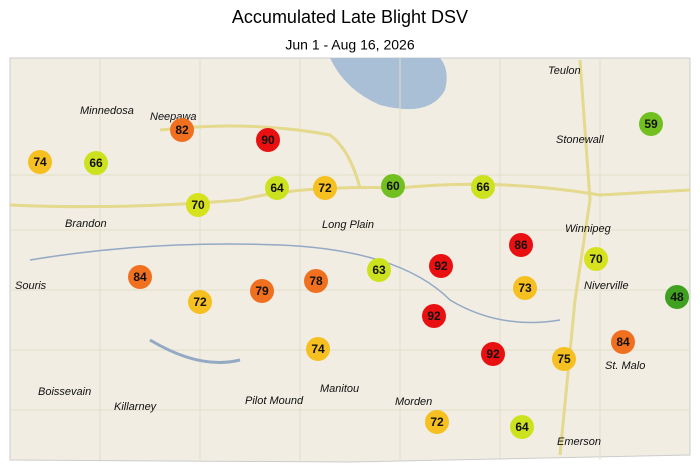 This screenshot has height=472, width=700. Describe the element at coordinates (31, 286) in the screenshot. I see `town-label: Souris` at that location.